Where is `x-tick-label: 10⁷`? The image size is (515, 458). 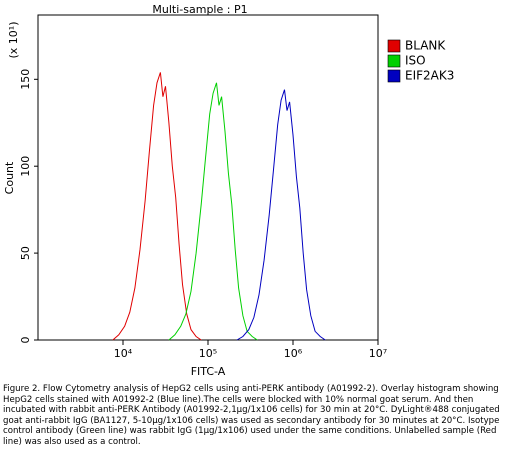 x-tick-label: 10⁷ is located at coordinates (378, 353).